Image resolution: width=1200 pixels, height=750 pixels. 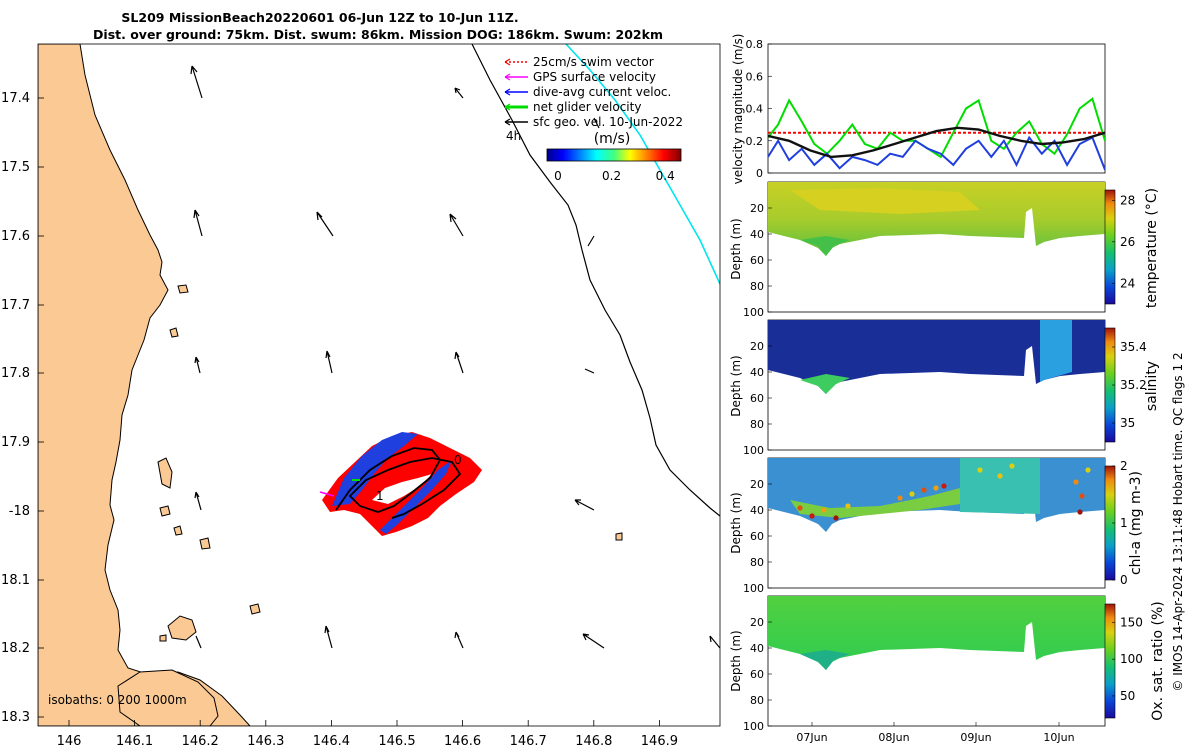 What do you see at coordinates (593, 741) in the screenshot?
I see `lon-tick-label: 146.8` at bounding box center [593, 741].